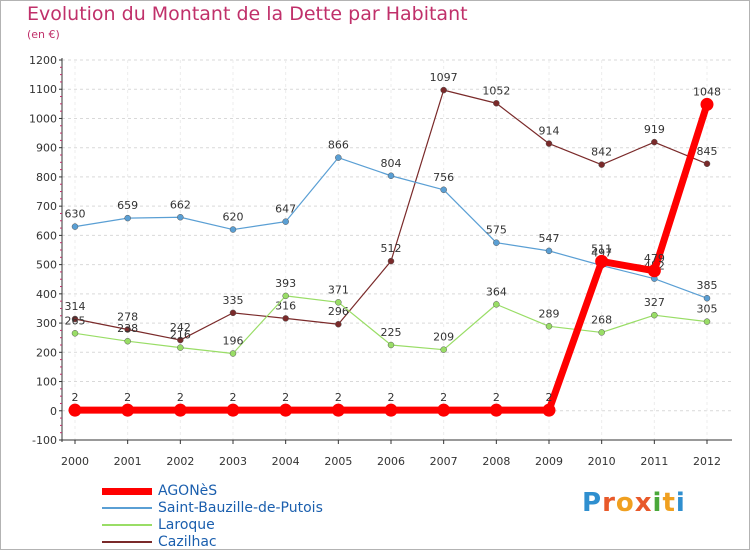 This screenshot has width=750, height=550. What do you see at coordinates (180, 461) in the screenshot?
I see `x-tick-label: 2002` at bounding box center [180, 461].